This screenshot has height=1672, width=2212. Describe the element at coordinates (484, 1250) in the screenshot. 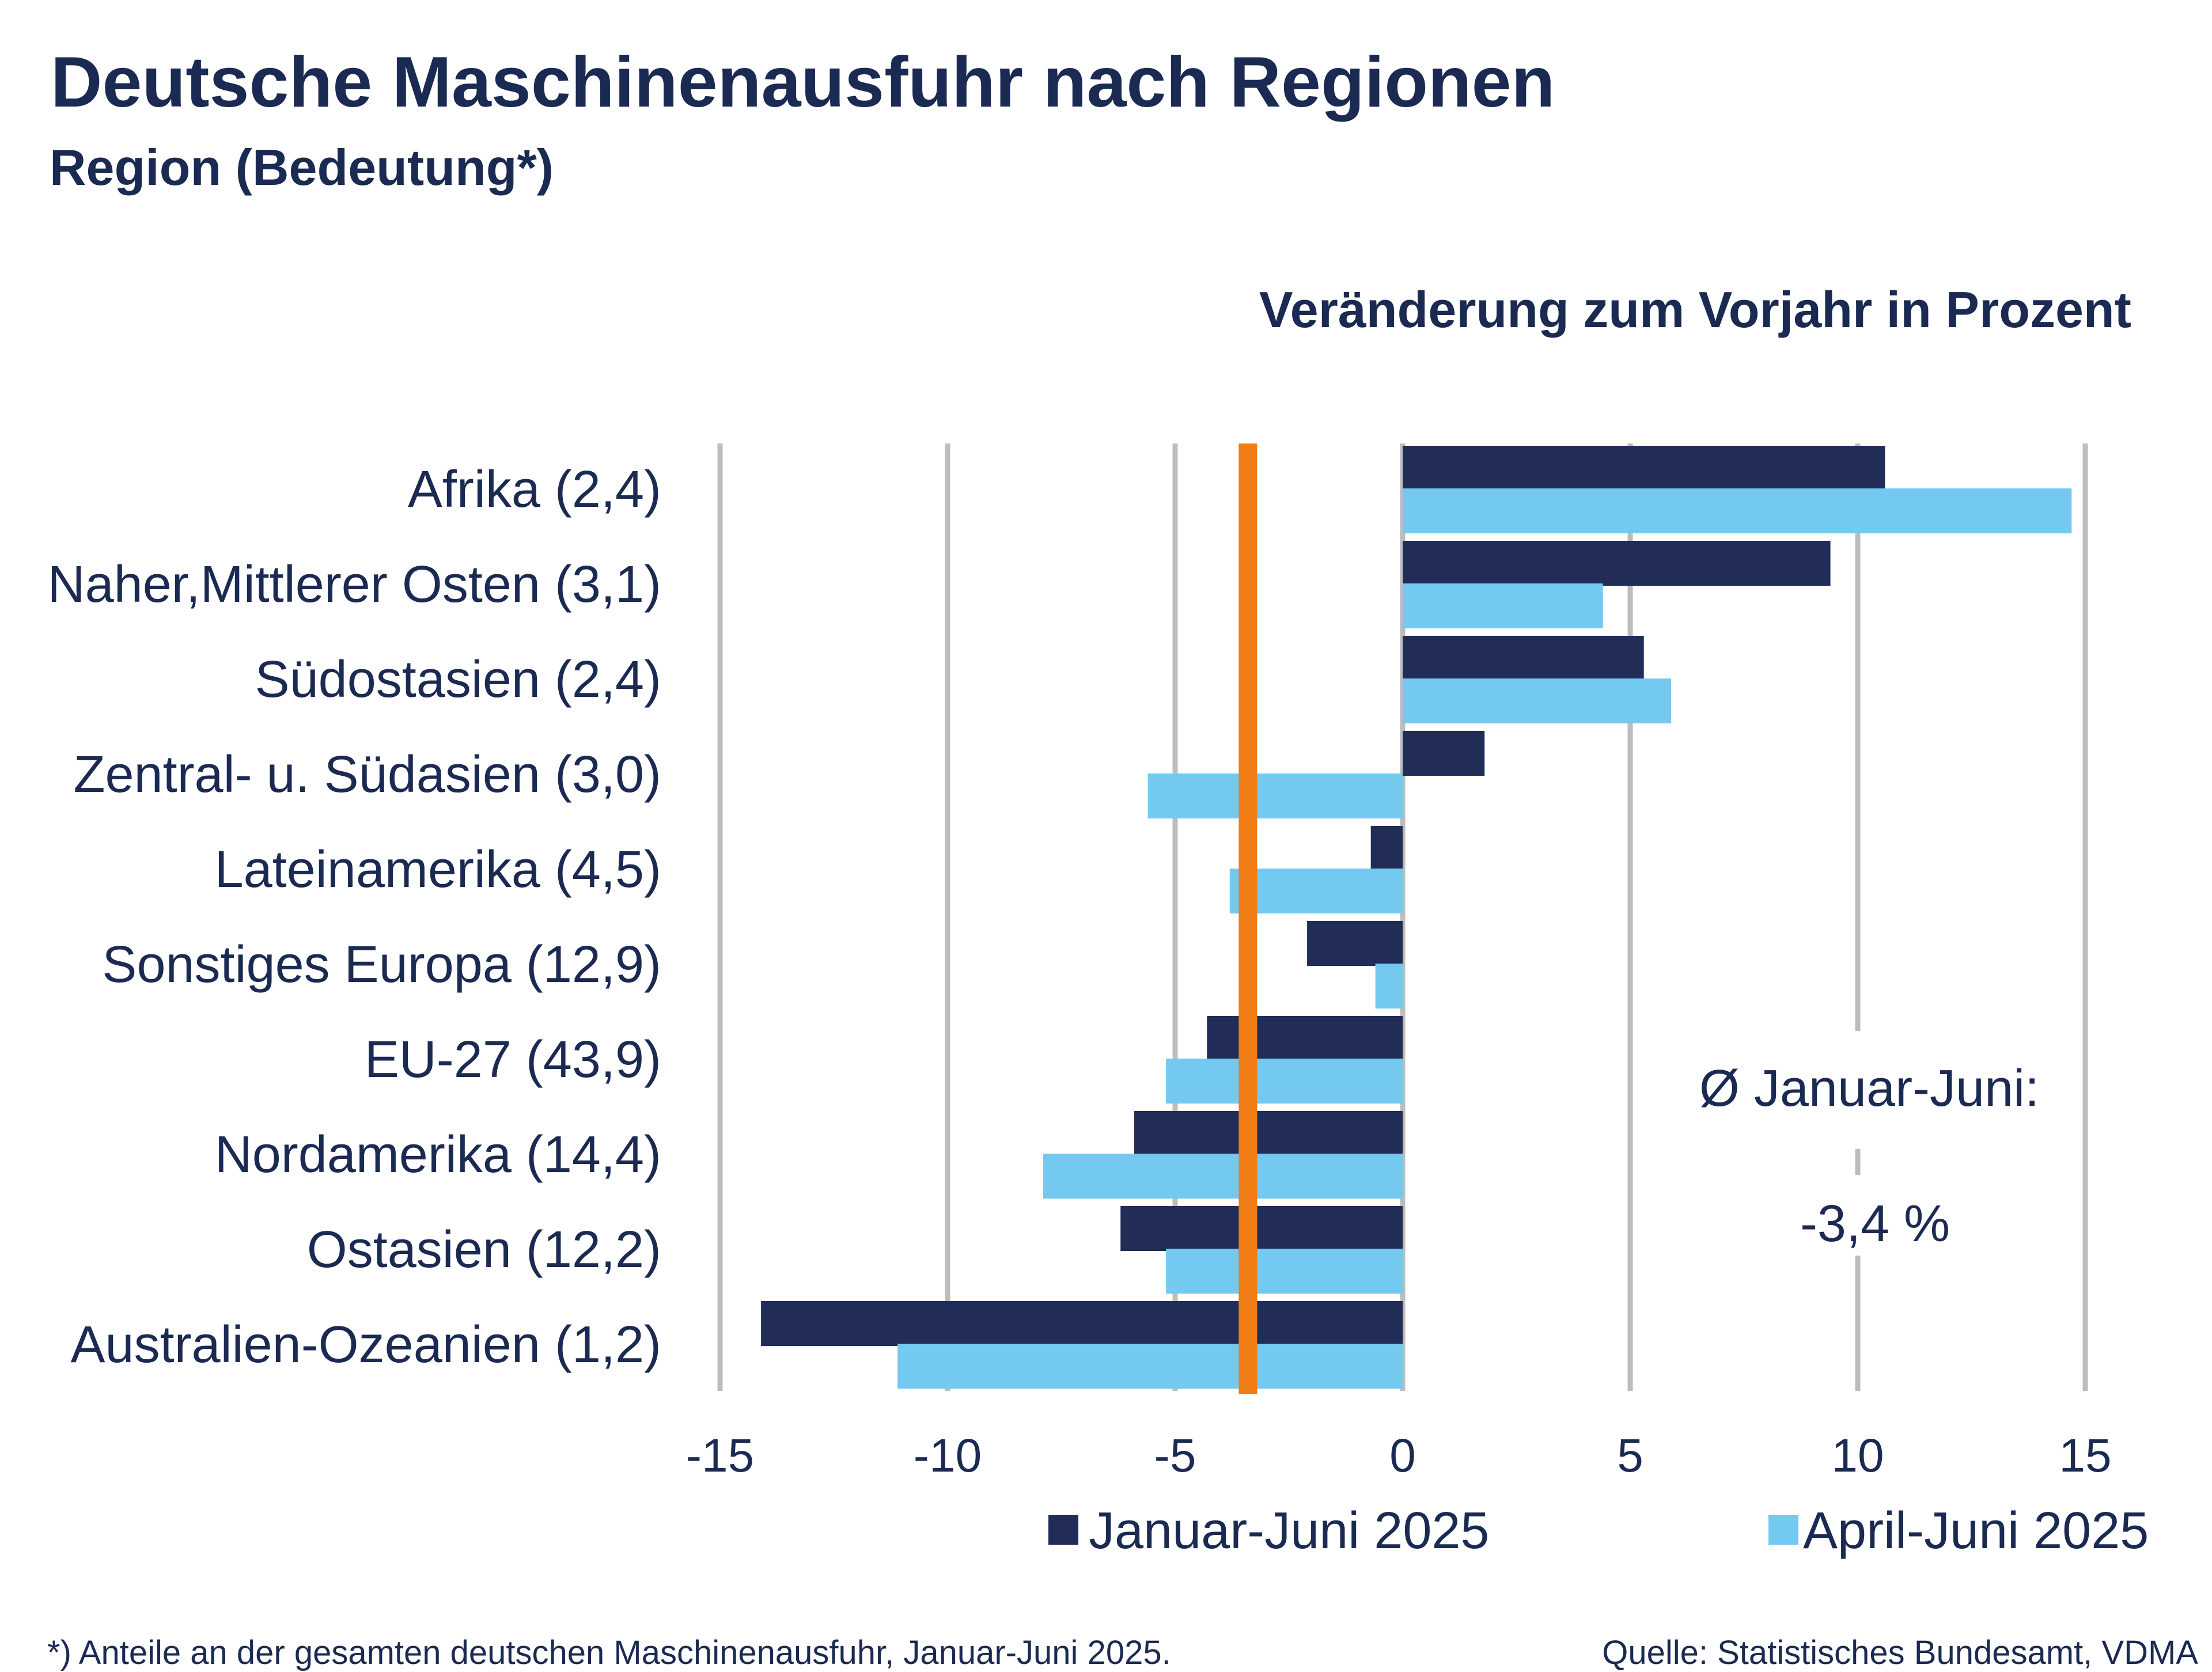

I see `category-label: Ostasien (12,2)` at that location.